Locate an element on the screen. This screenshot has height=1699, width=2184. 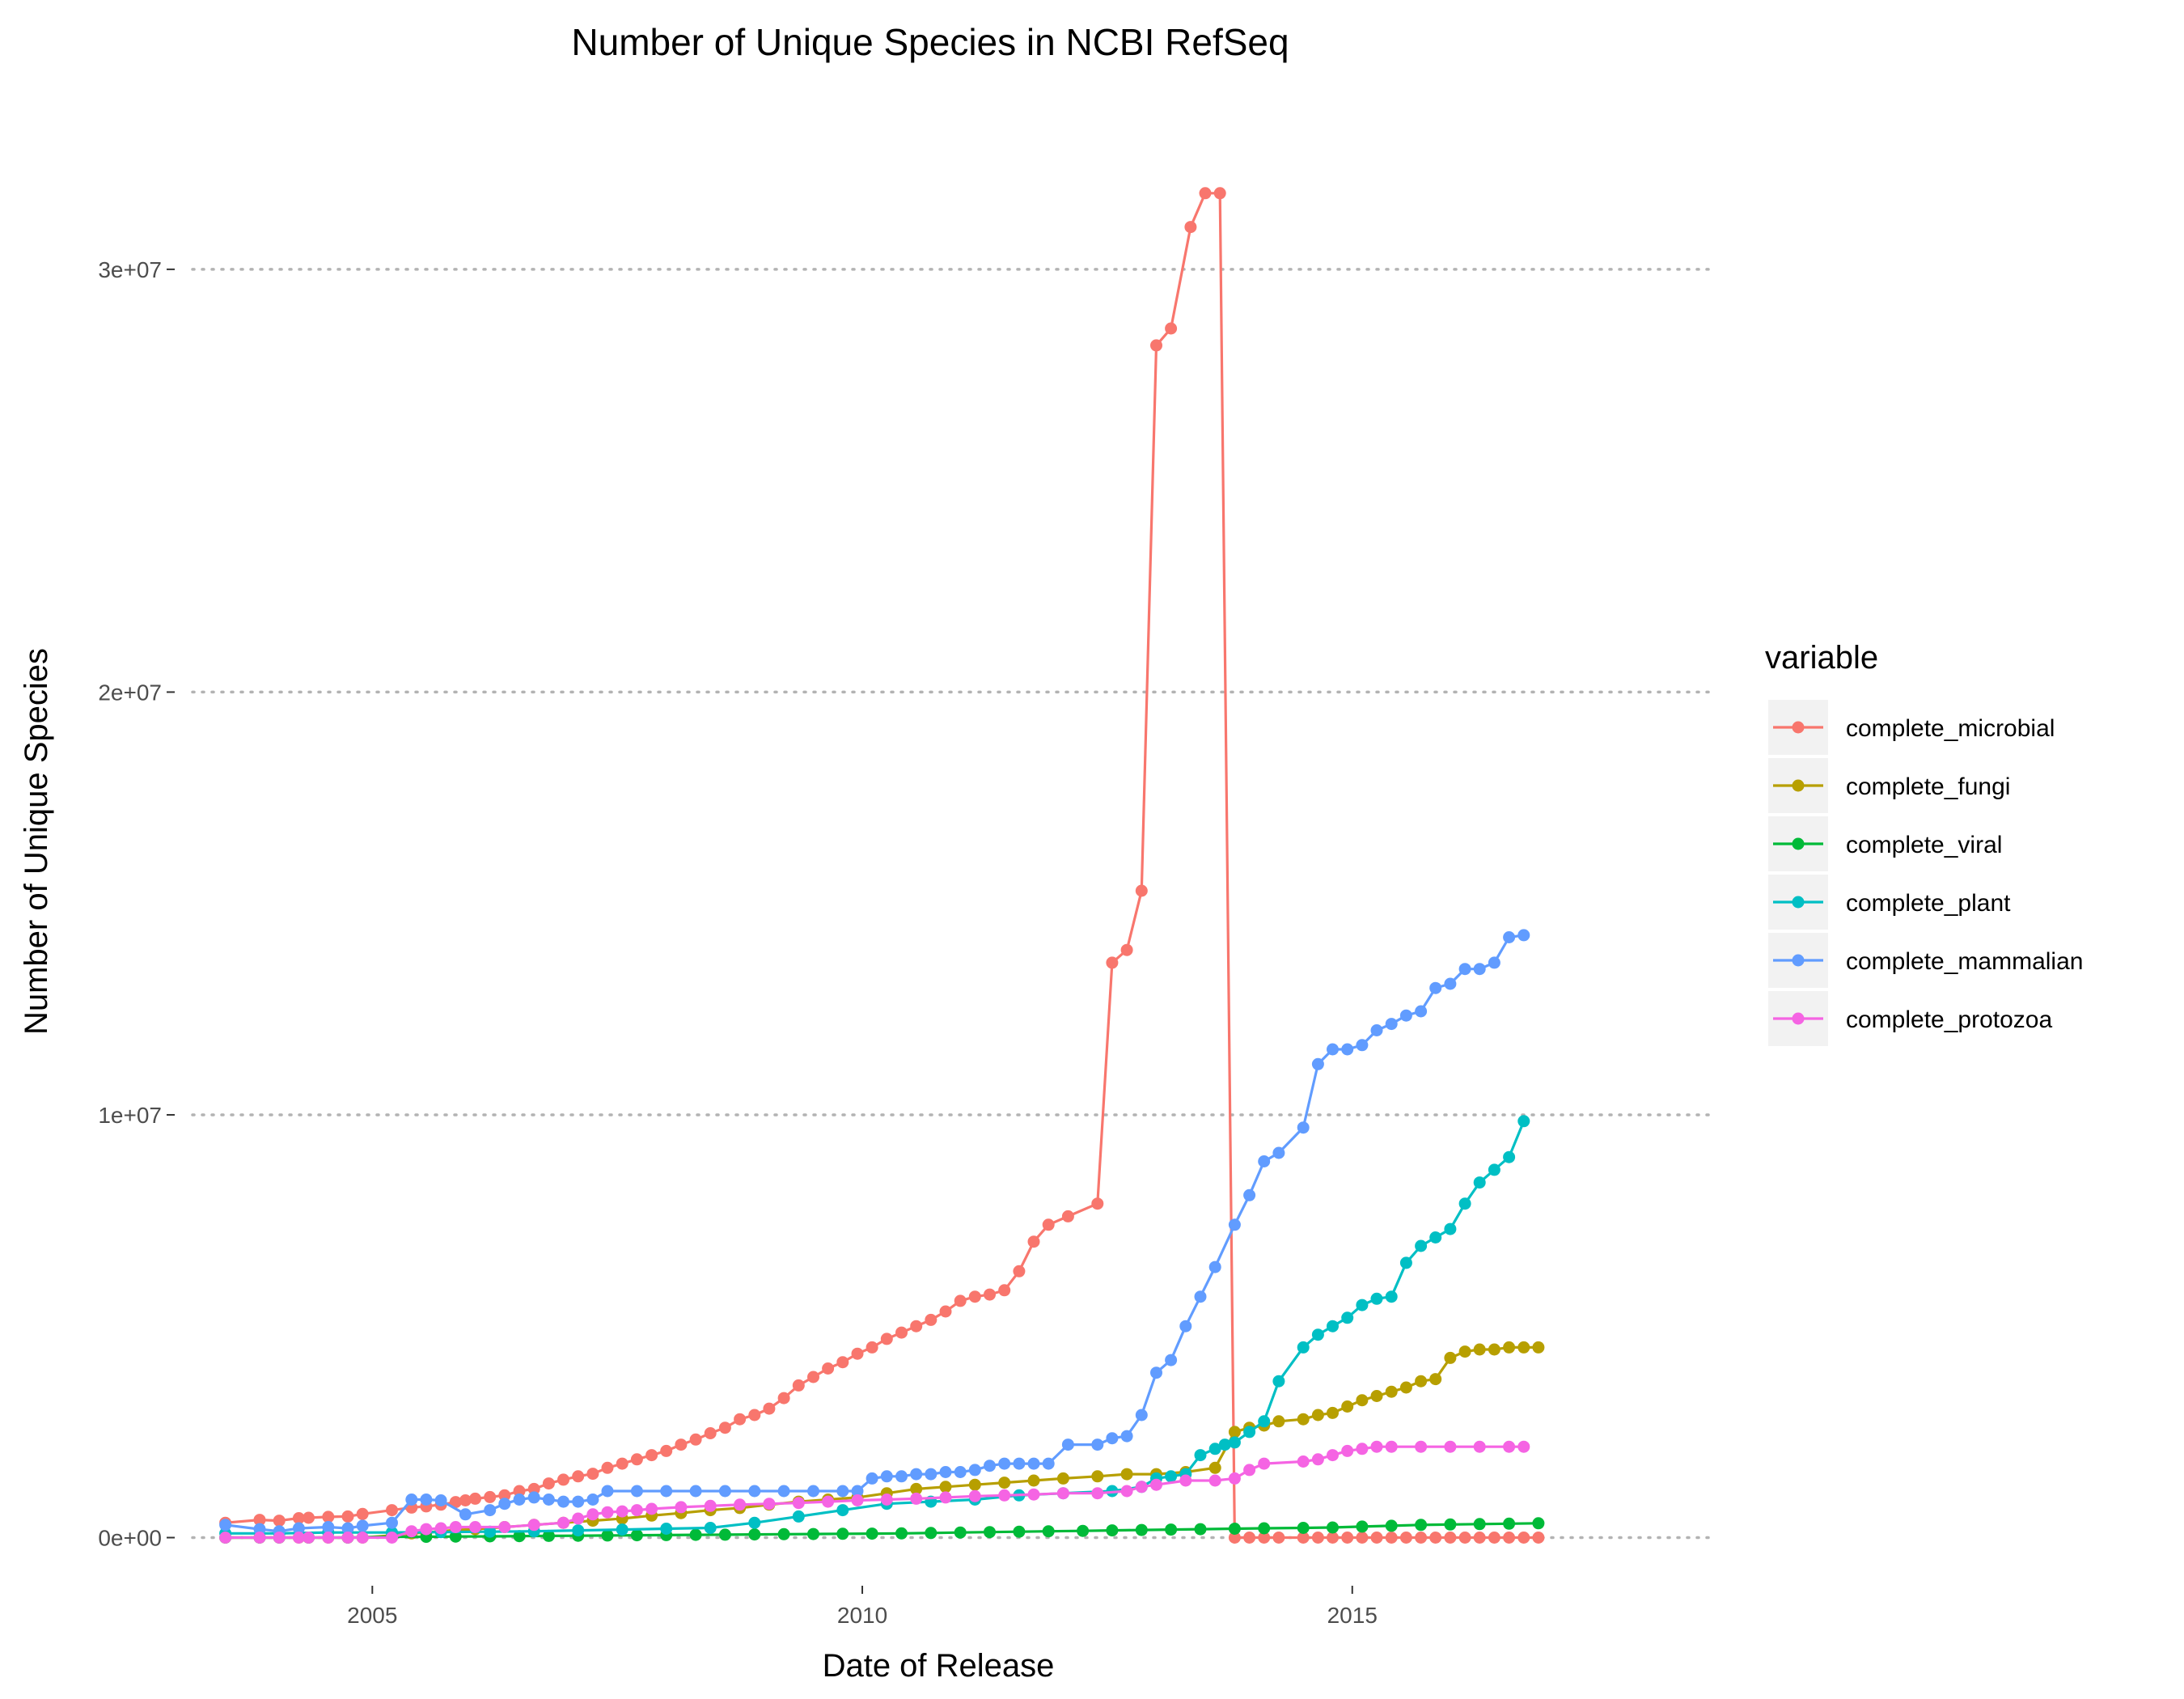
legend-label: complete_mammalian is located at coordinates (1965, 961).